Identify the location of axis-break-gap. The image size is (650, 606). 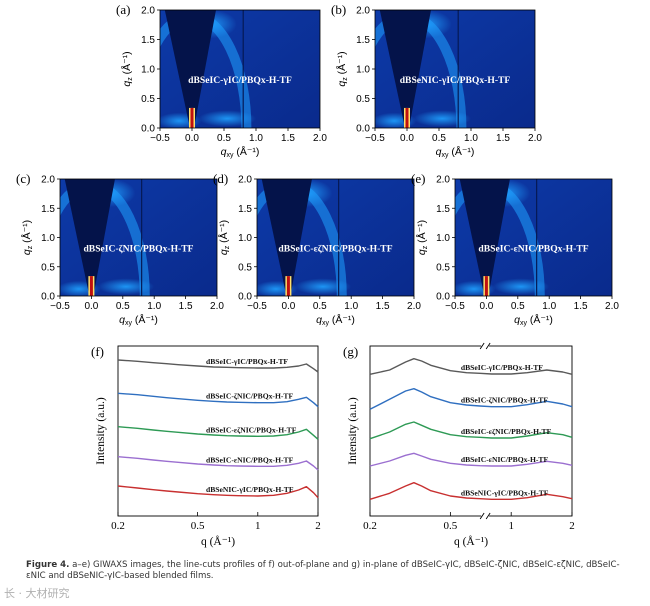
(485, 346).